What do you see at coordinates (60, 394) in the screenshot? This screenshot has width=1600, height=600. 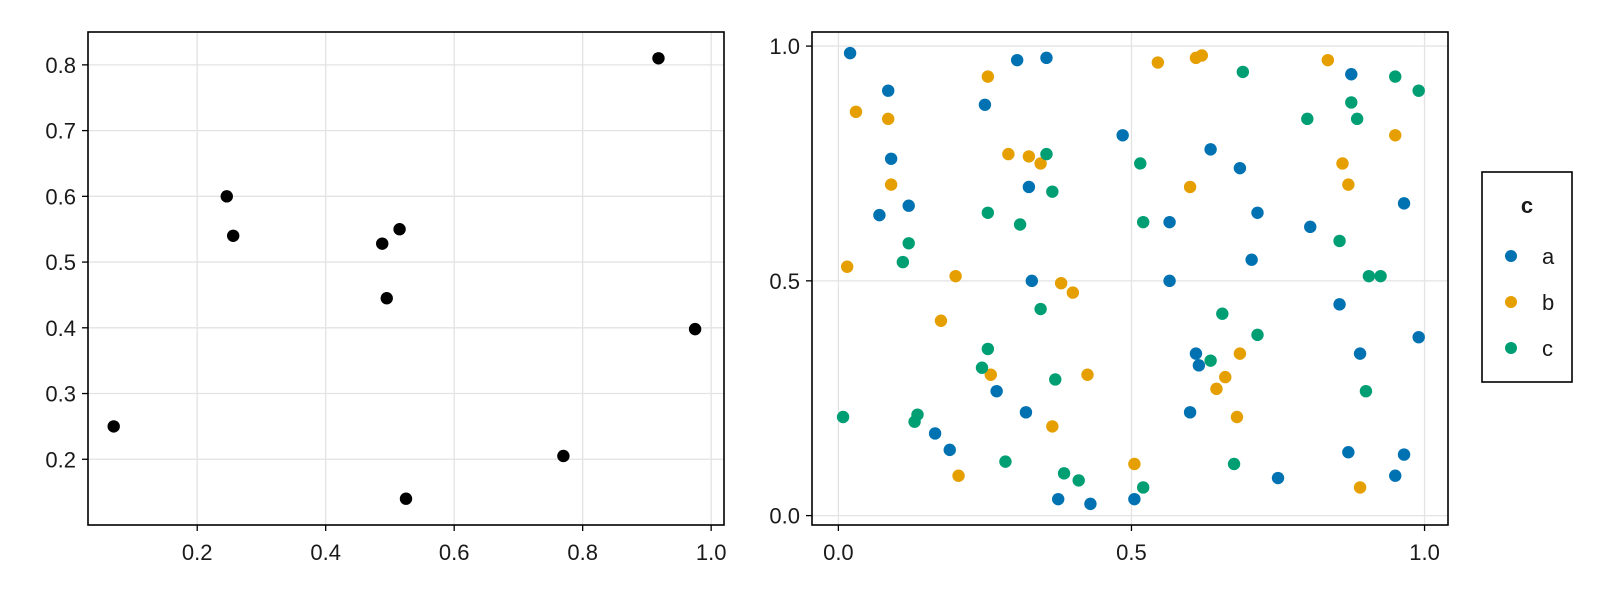 I see `left-y-tick-label: 0.3` at bounding box center [60, 394].